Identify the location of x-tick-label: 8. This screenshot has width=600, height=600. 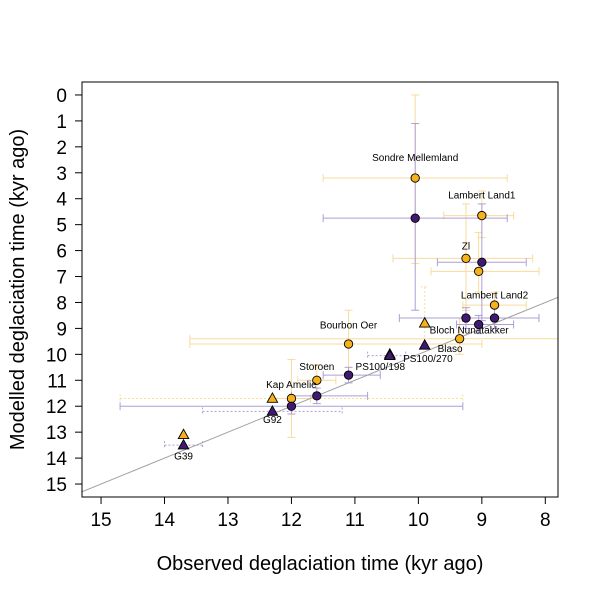
(545, 520).